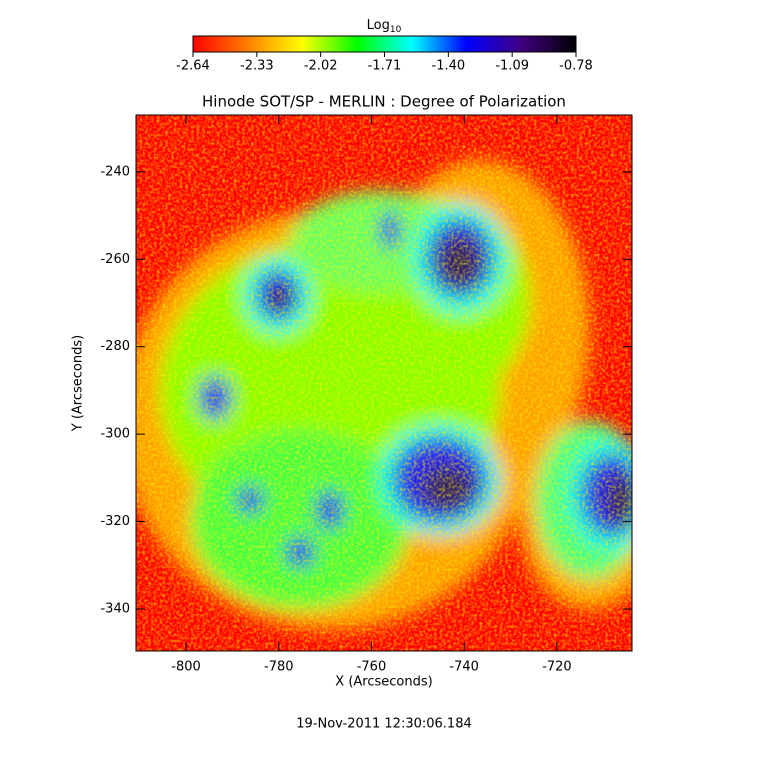 The width and height of the screenshot is (766, 768). What do you see at coordinates (115, 346) in the screenshot?
I see `y-tick-label: -280` at bounding box center [115, 346].